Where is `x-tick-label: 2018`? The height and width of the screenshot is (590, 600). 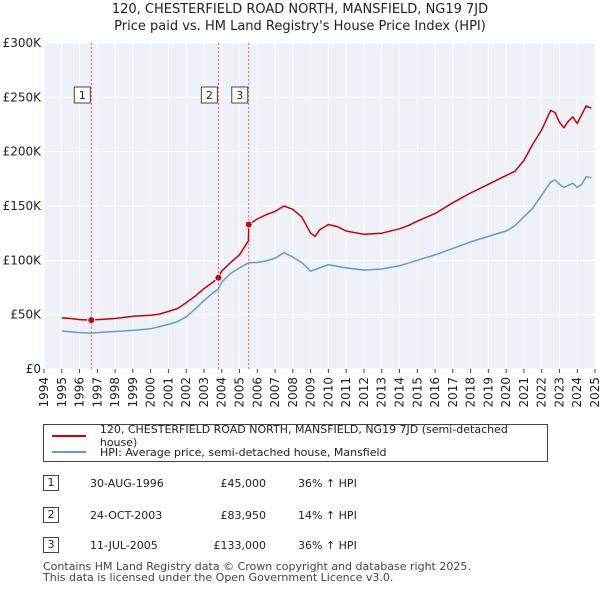 x-tick-label: 2018 is located at coordinates (471, 392).